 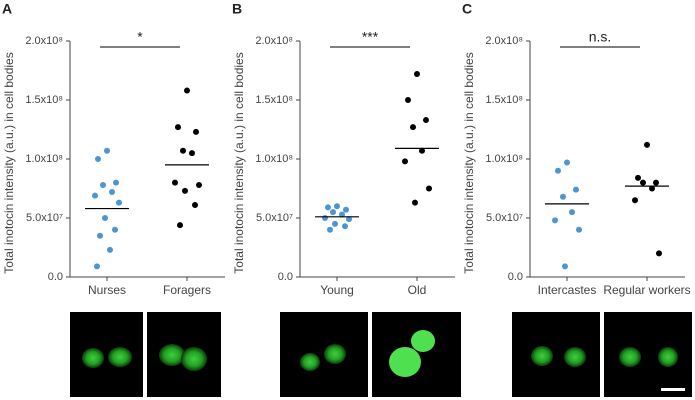 What do you see at coordinates (600, 37) in the screenshot?
I see `significance-label: n.s.` at bounding box center [600, 37].